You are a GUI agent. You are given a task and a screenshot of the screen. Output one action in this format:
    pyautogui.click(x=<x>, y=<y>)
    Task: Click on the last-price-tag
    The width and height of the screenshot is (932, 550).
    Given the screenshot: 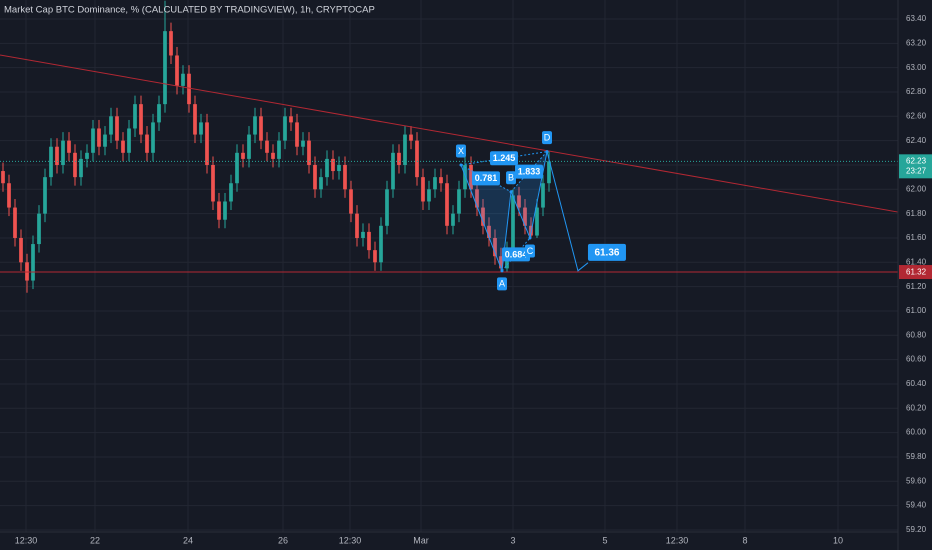 What is the action you would take?
    pyautogui.click(x=915, y=166)
    